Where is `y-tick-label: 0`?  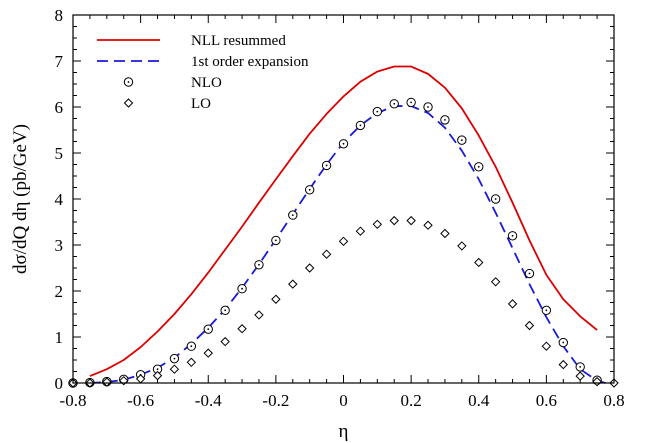
y-tick-label: 0 is located at coordinates (59, 383).